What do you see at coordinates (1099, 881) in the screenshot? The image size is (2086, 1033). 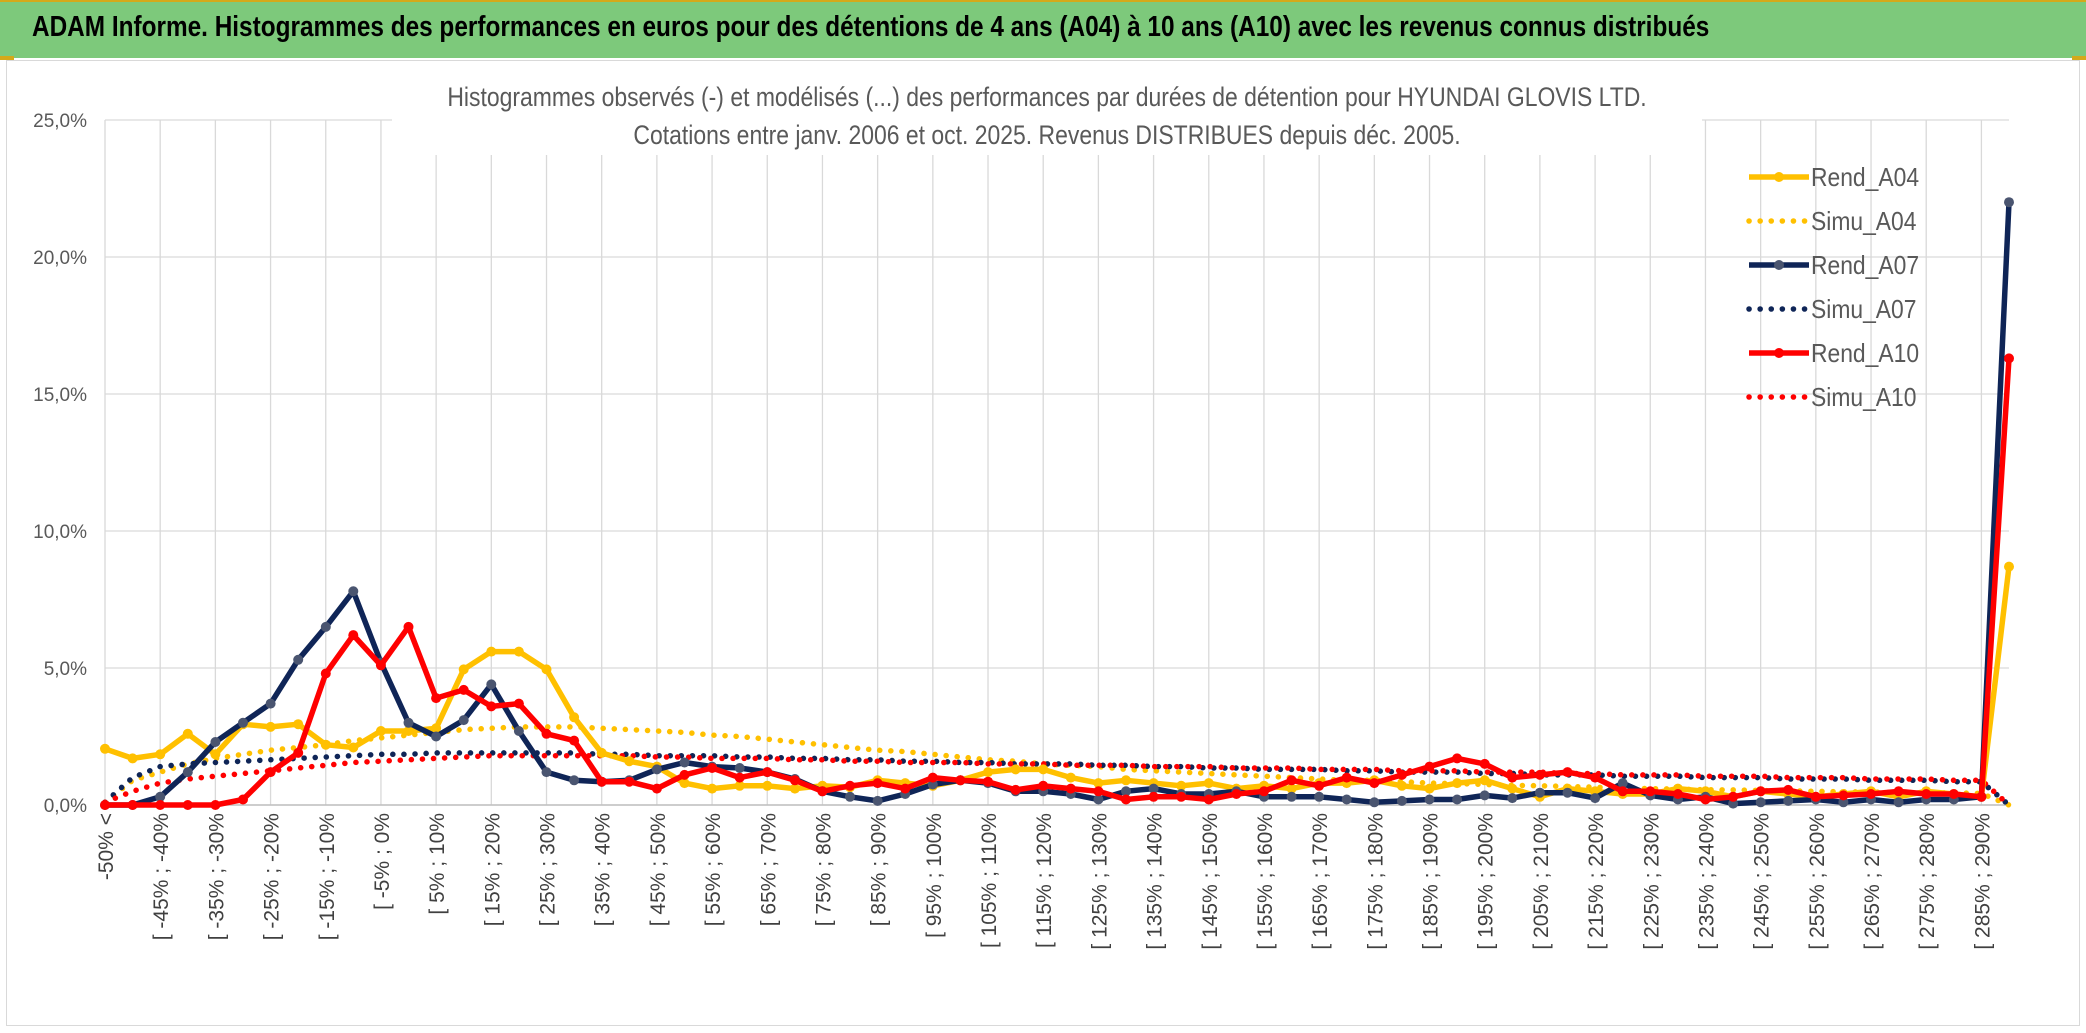 I see `x-tick-label: [ 125% ; 130%` at bounding box center [1099, 881].